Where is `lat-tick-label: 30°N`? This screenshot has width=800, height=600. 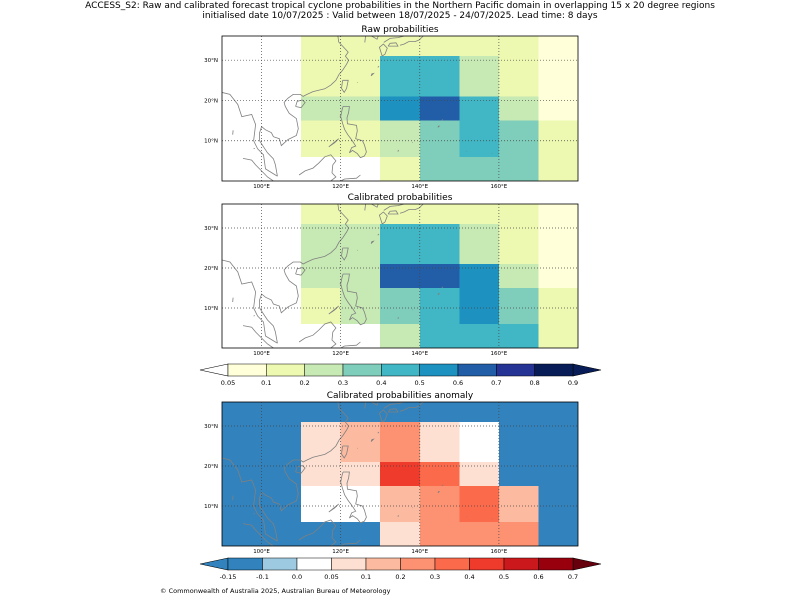
lat-tick-label: 30°N is located at coordinates (211, 61).